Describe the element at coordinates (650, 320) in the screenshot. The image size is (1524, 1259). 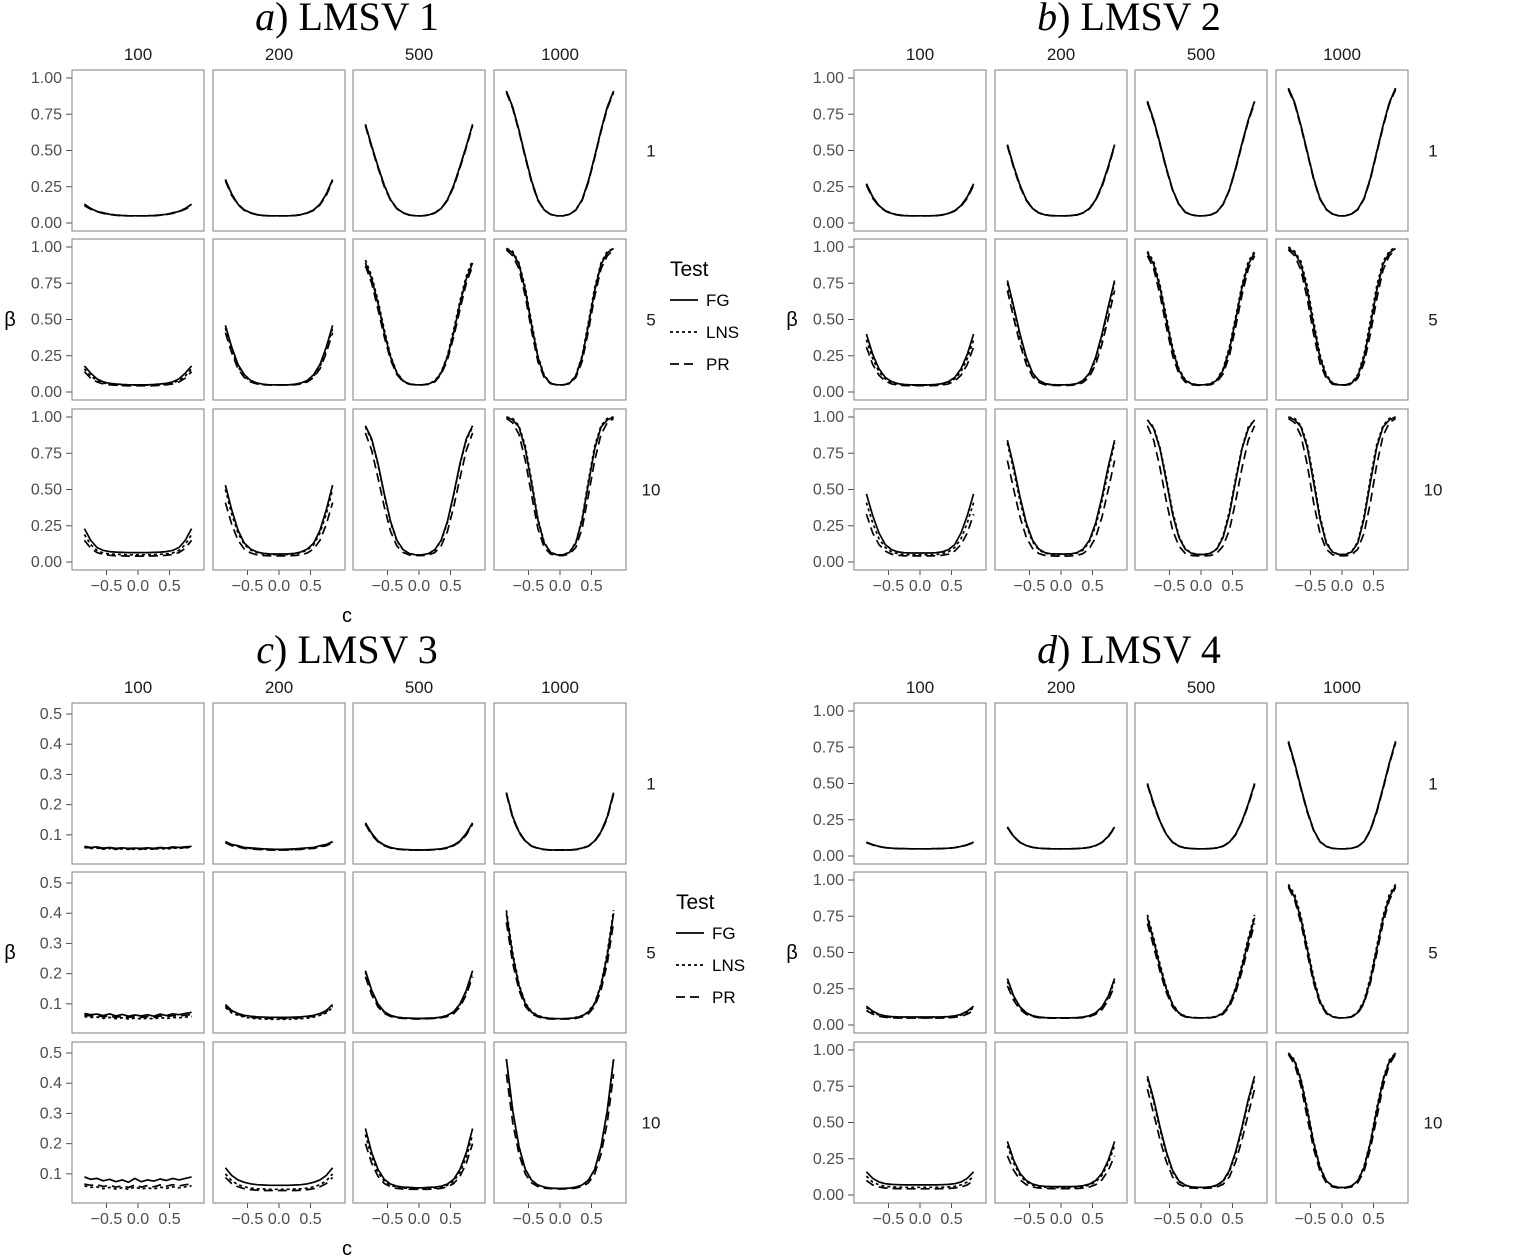
I see `row-strip-5: 5` at that location.